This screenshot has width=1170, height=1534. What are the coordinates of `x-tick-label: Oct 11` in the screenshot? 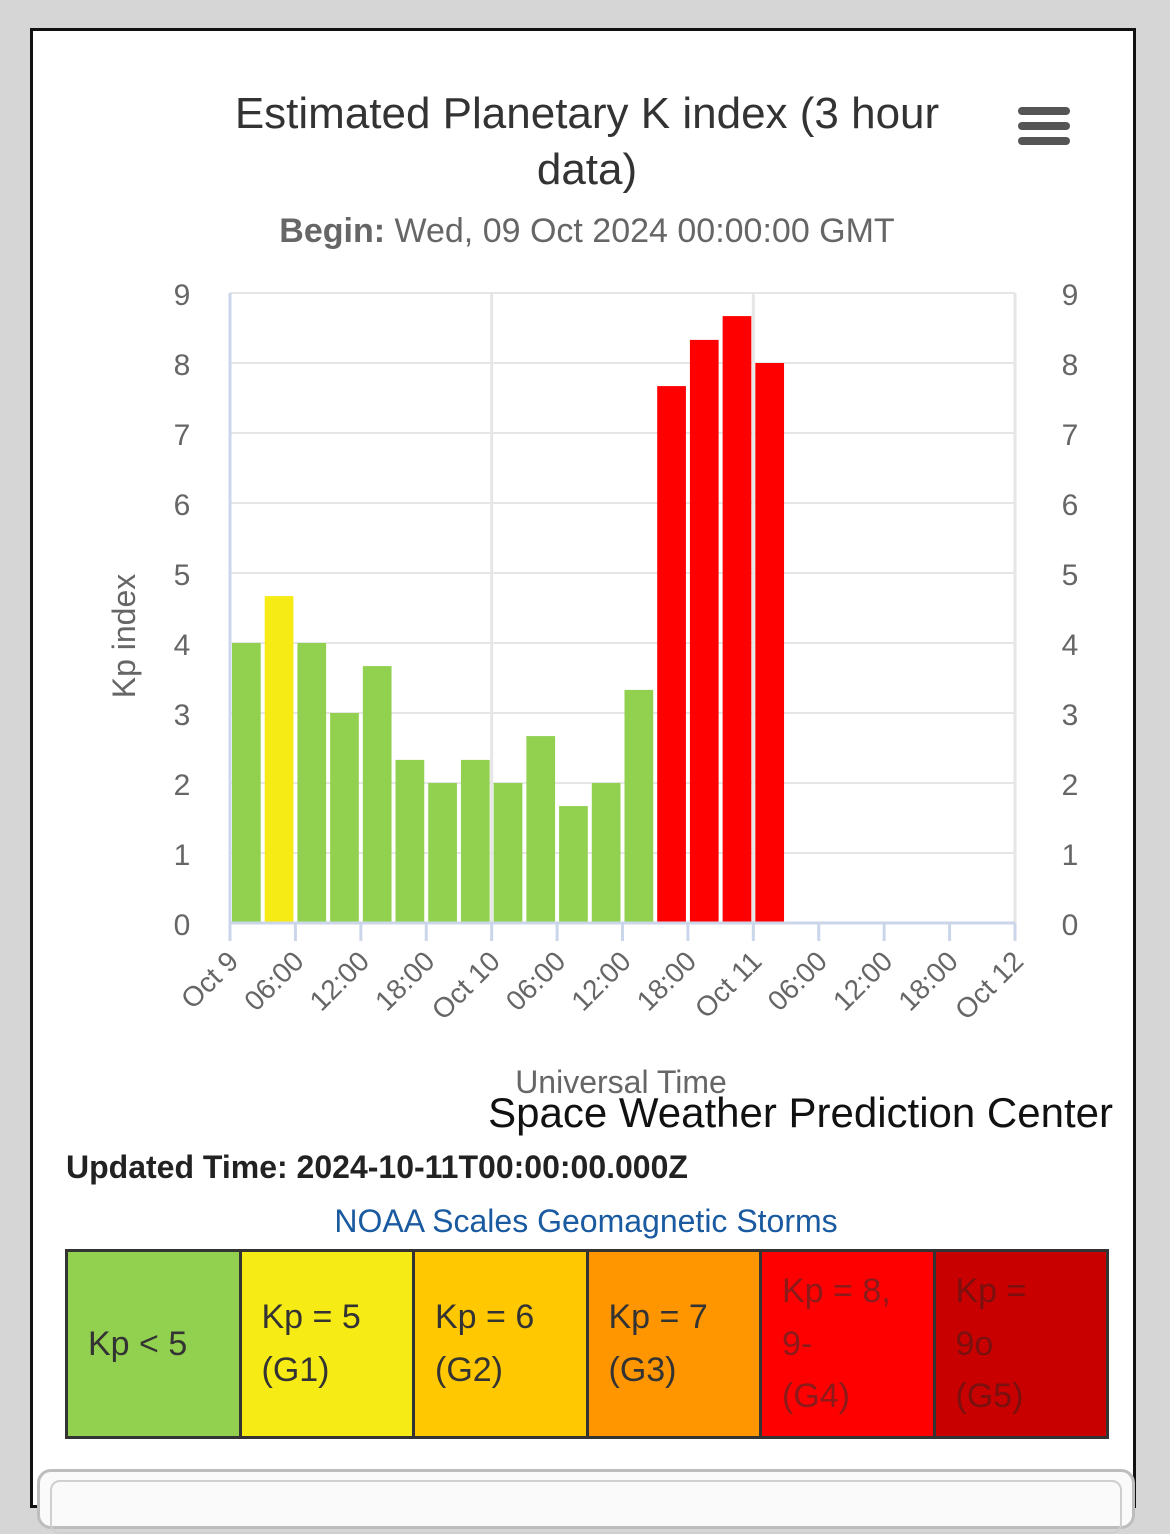 It's located at (728, 984).